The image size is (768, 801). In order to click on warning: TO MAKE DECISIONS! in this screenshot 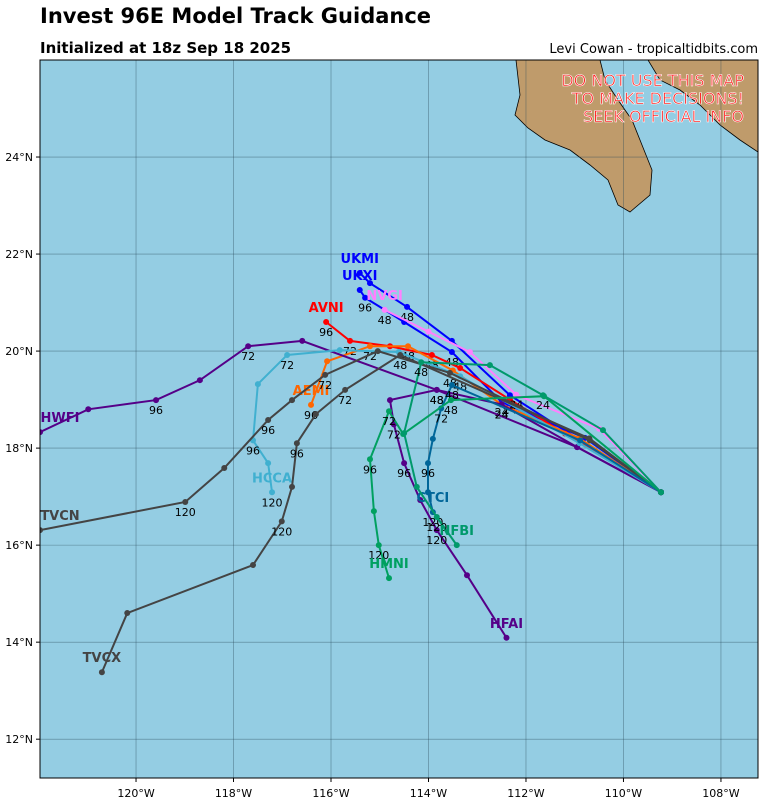, I will do `click(657, 98)`.